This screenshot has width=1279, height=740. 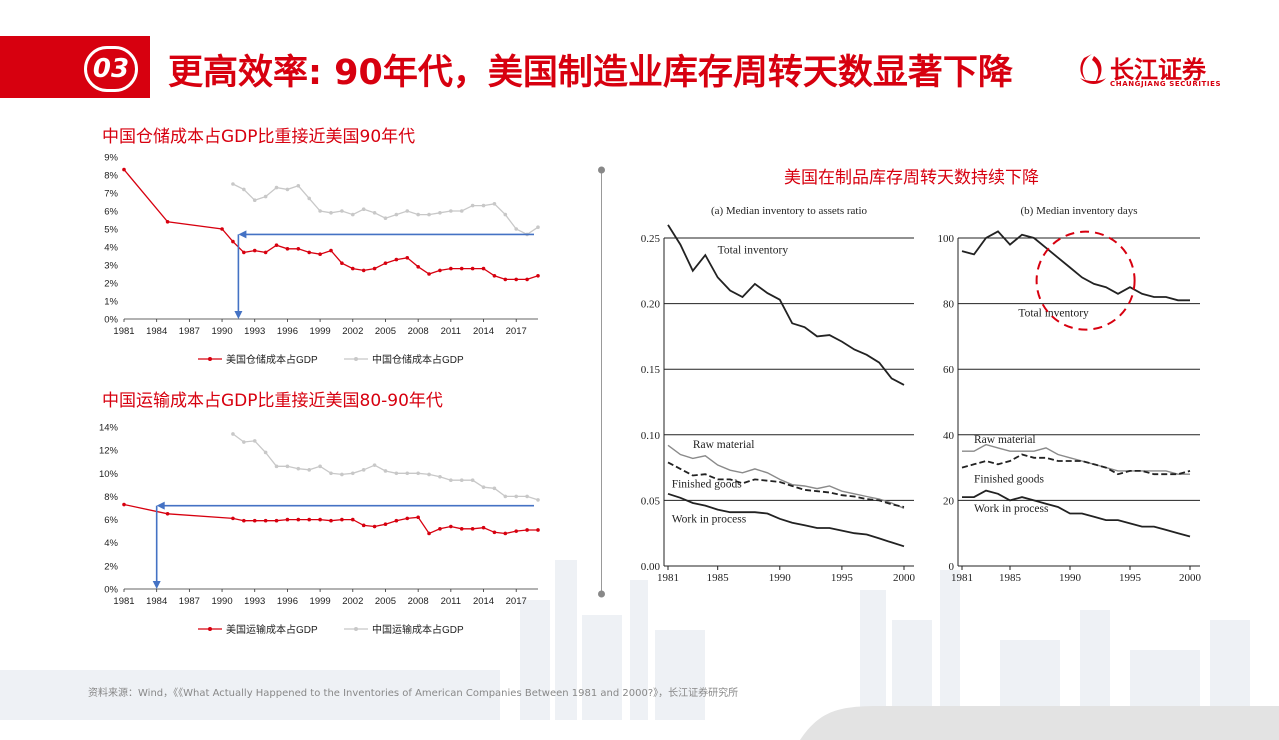 I want to click on y-tick-label: 40, so click(x=949, y=436).